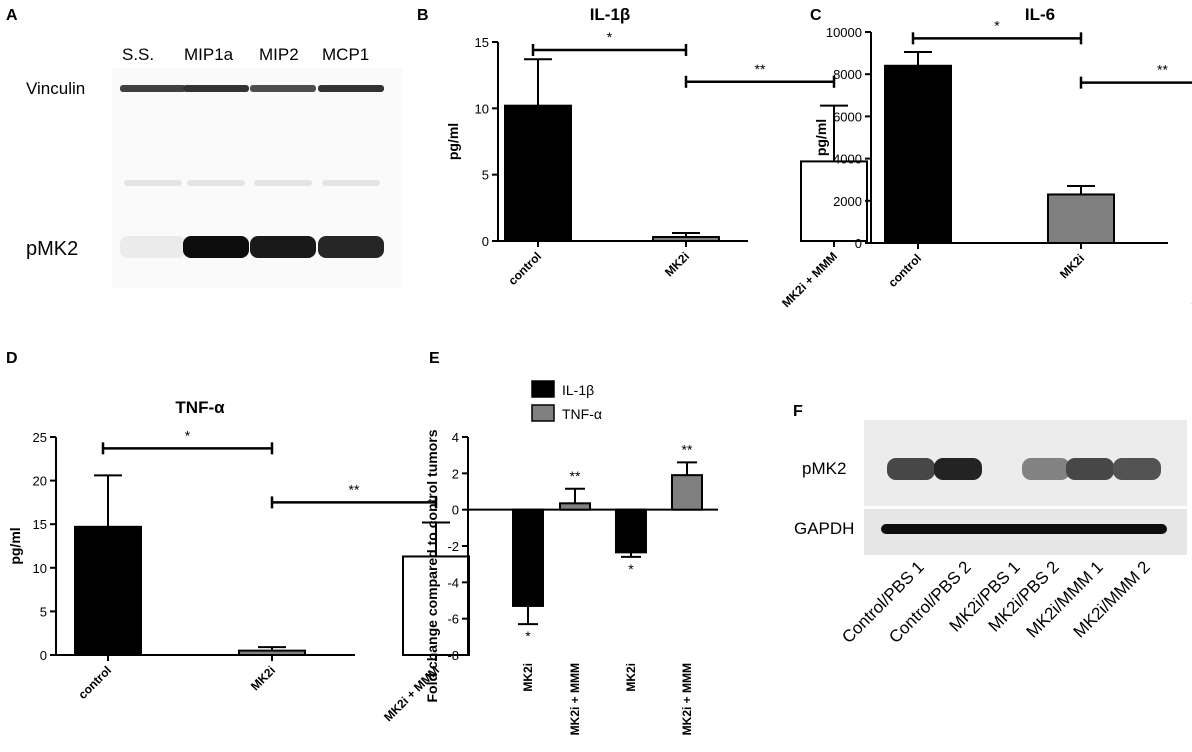  What do you see at coordinates (40, 437) in the screenshot?
I see `y-tick-label: 25` at bounding box center [40, 437].